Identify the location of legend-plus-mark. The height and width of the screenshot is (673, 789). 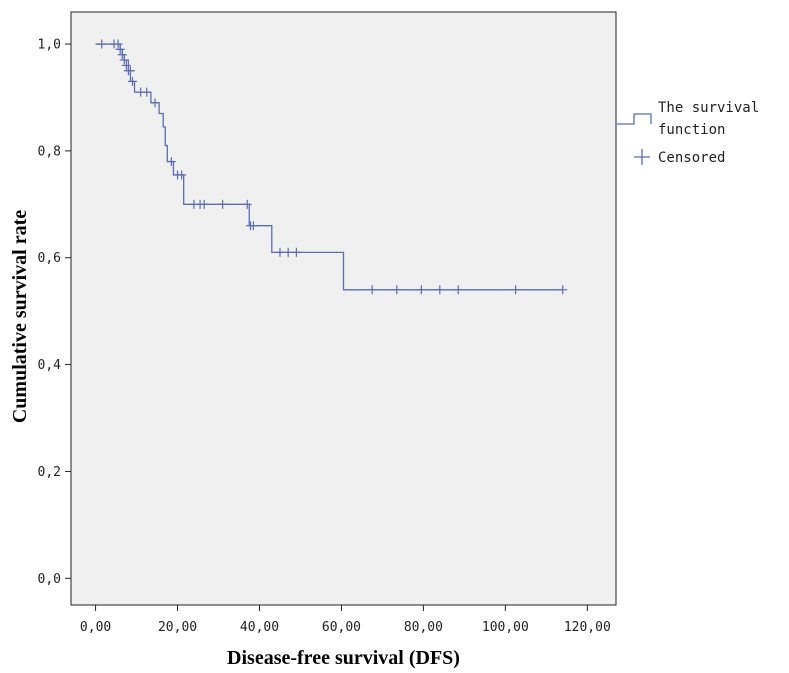
(642, 157).